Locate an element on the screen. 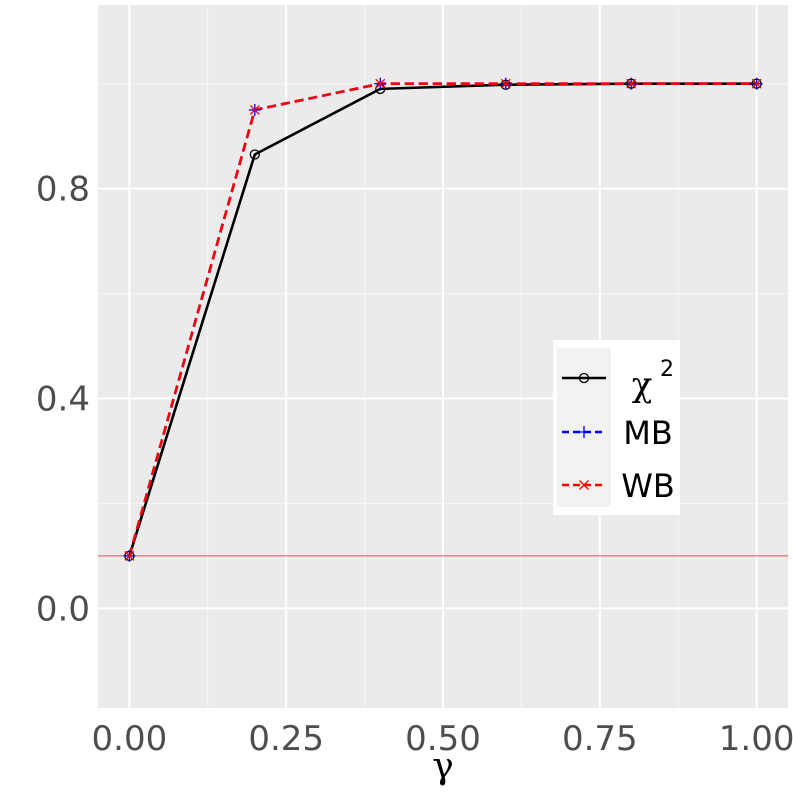 The image size is (793, 793). y-tick-labels: 0.0 0.4 0.8 is located at coordinates (63, 400).